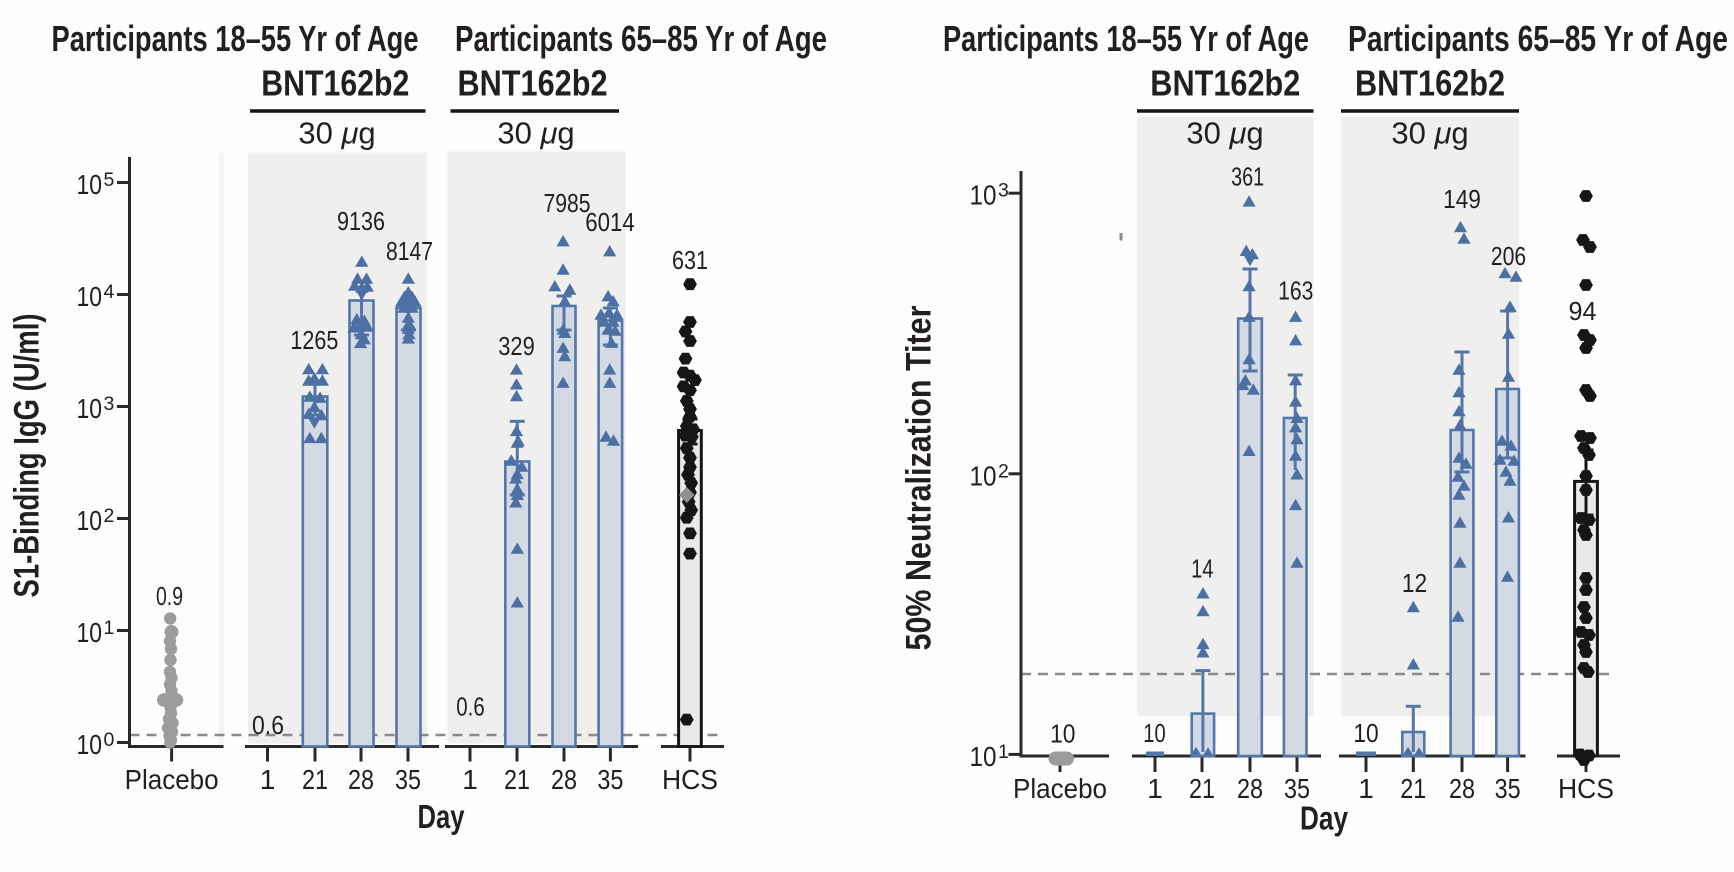 Image resolution: width=1734 pixels, height=872 pixels. I want to click on svg-text: 206, so click(1508, 256).